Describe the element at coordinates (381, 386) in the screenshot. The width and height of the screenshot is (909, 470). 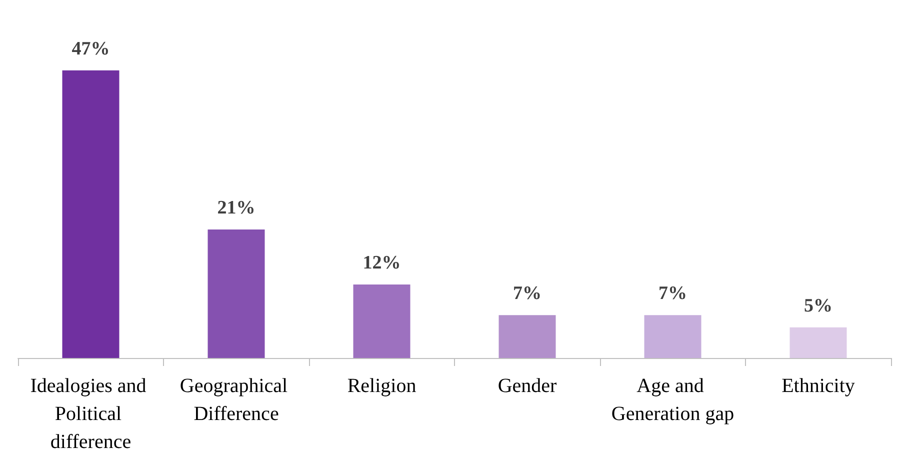
I see `x-tick-label: Religion` at that location.